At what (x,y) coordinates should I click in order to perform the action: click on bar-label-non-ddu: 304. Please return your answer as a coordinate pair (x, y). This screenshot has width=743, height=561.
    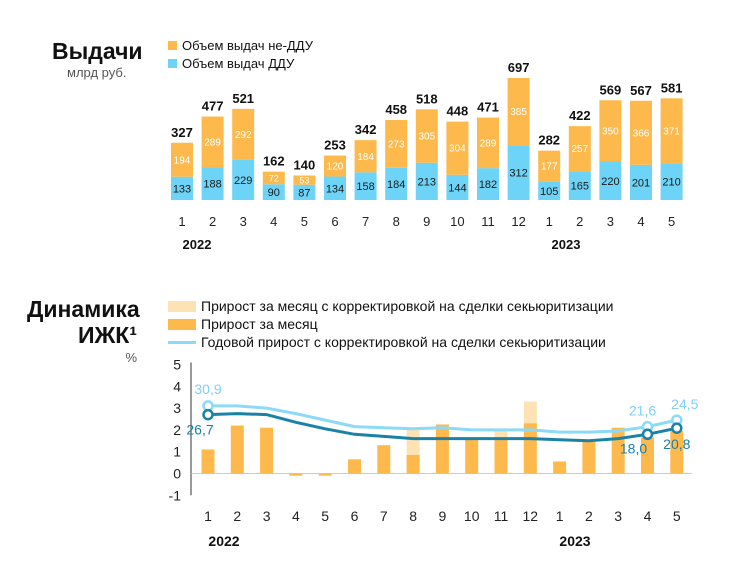
    Looking at the image, I should click on (457, 149).